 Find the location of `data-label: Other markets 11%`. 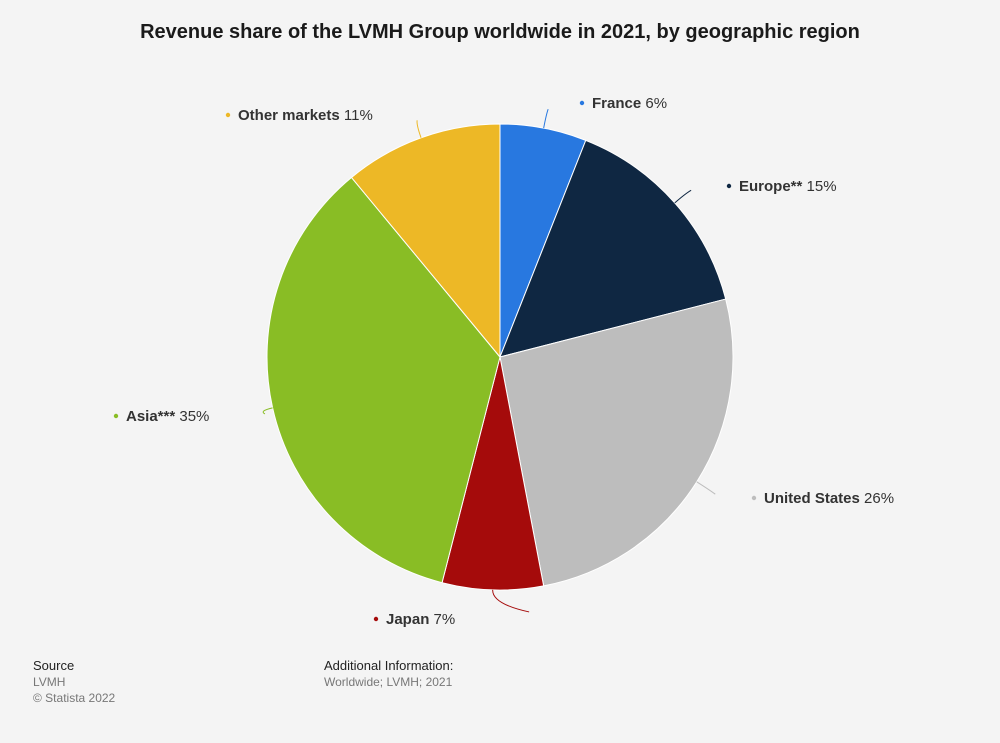

data-label: Other markets 11% is located at coordinates (305, 115).